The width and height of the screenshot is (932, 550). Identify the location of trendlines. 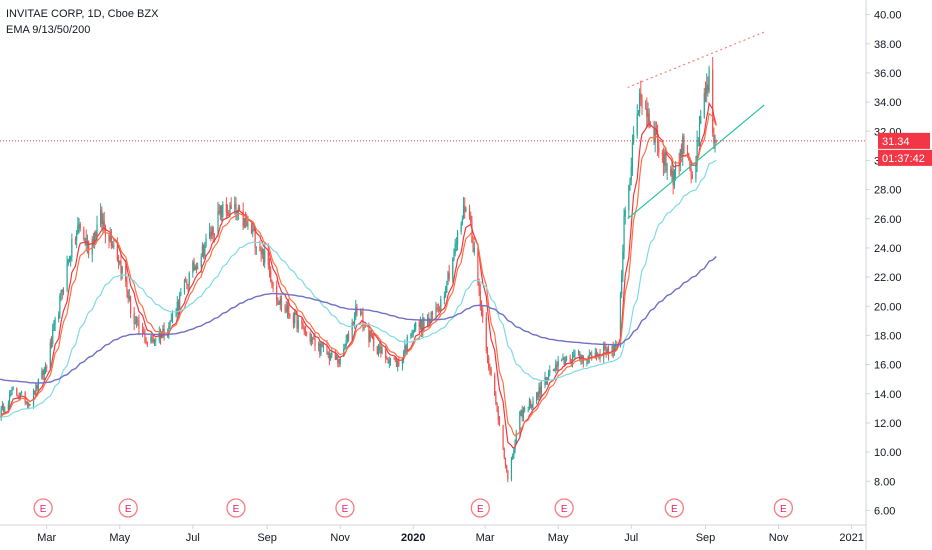
(696, 125).